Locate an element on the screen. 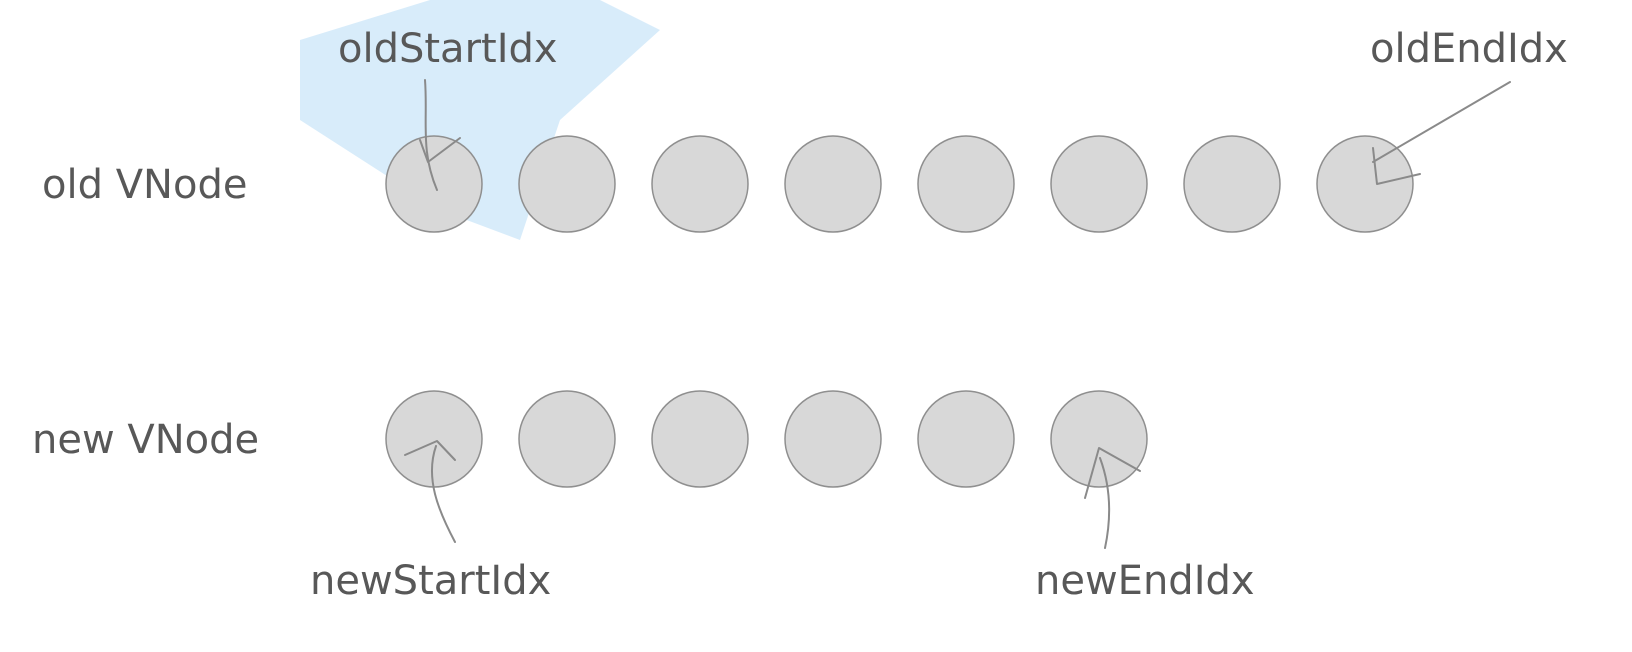  old-vnode-row is located at coordinates (899, 184).